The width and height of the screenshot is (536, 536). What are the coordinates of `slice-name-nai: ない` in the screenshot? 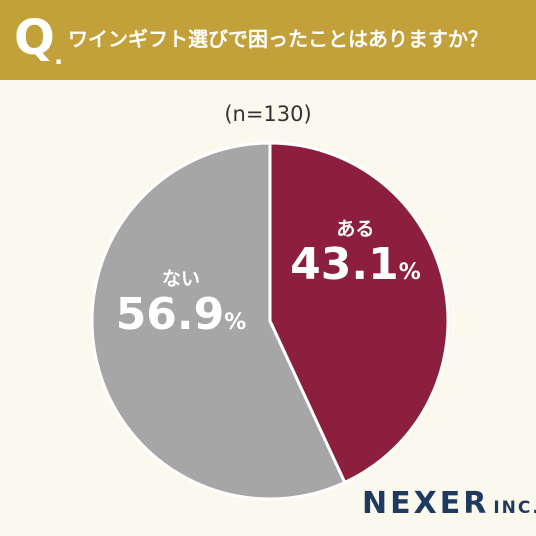 It's located at (181, 279).